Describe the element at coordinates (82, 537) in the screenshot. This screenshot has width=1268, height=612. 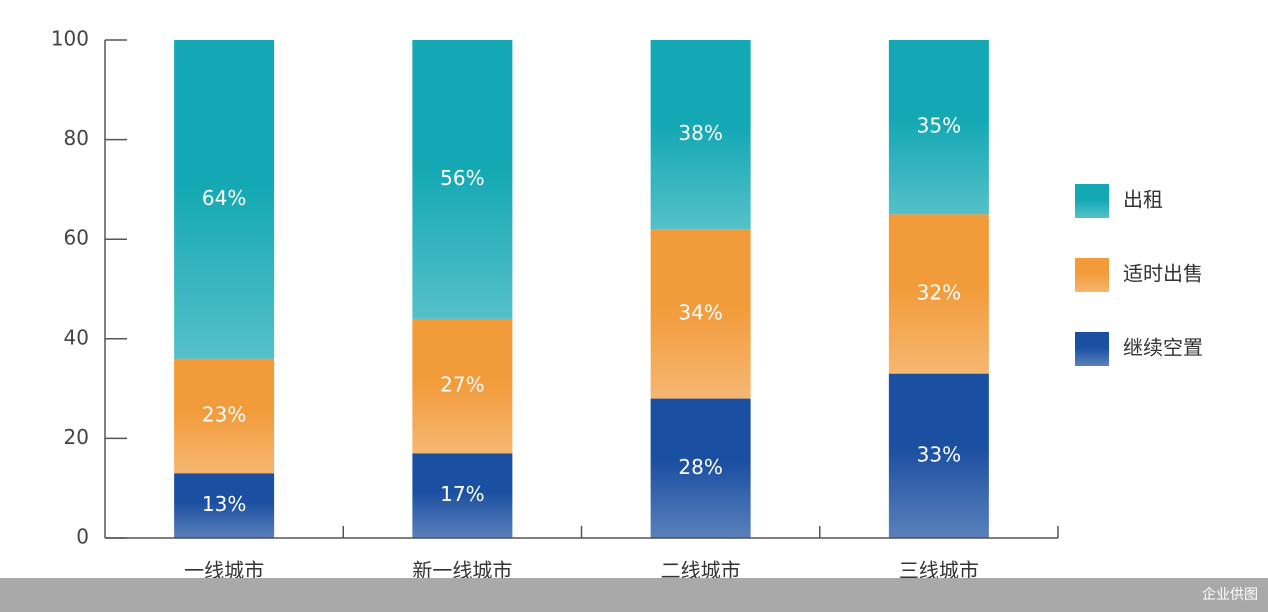
I see `y-tick-label: 0` at that location.